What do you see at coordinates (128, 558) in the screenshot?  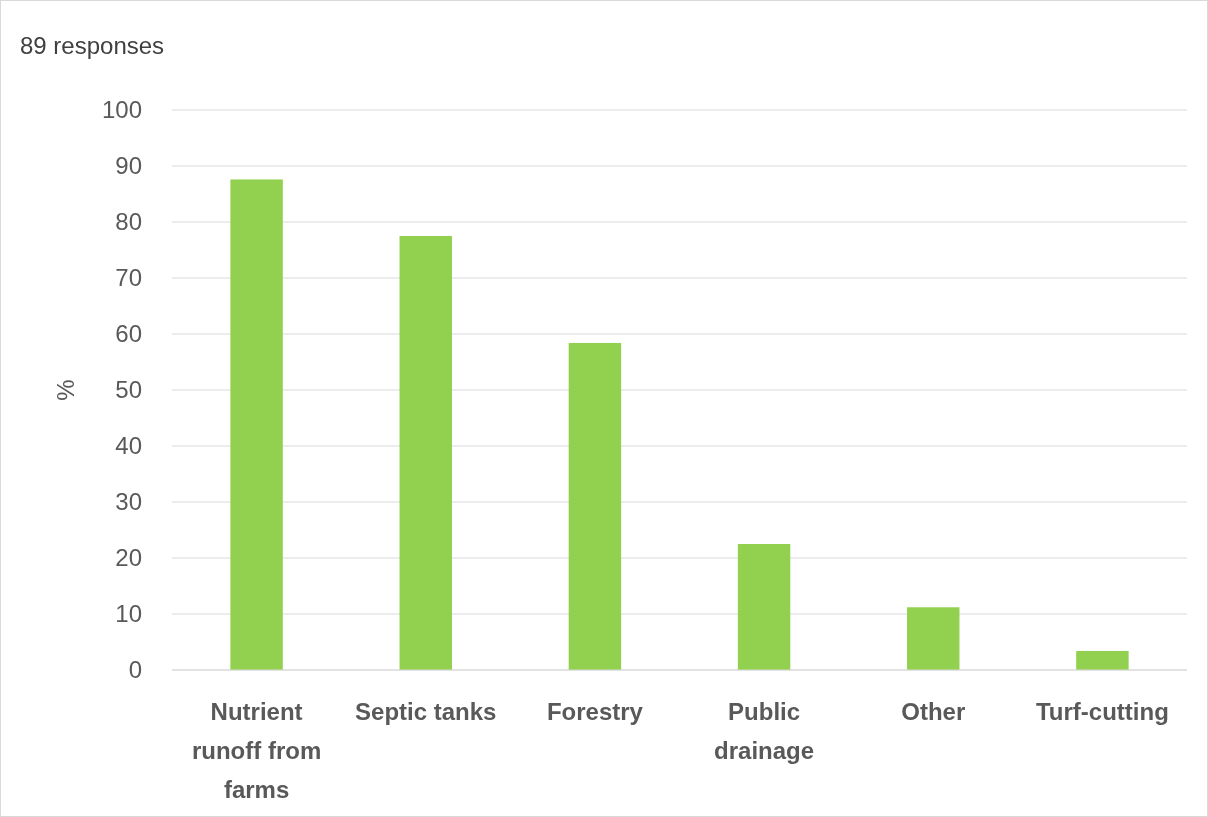 I see `y-tick-label: 20` at bounding box center [128, 558].